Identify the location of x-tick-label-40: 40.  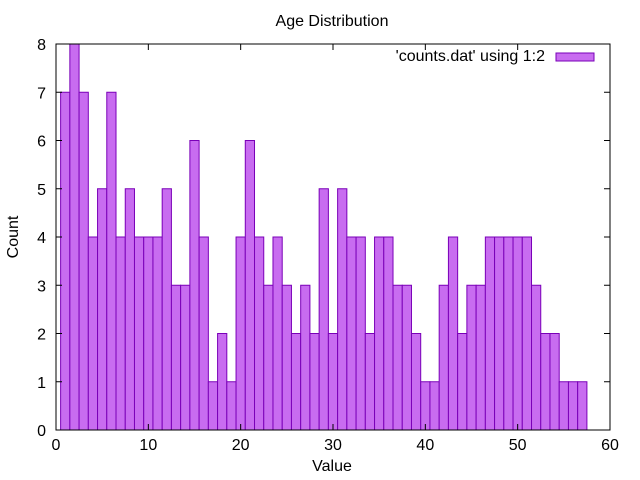
(425, 445).